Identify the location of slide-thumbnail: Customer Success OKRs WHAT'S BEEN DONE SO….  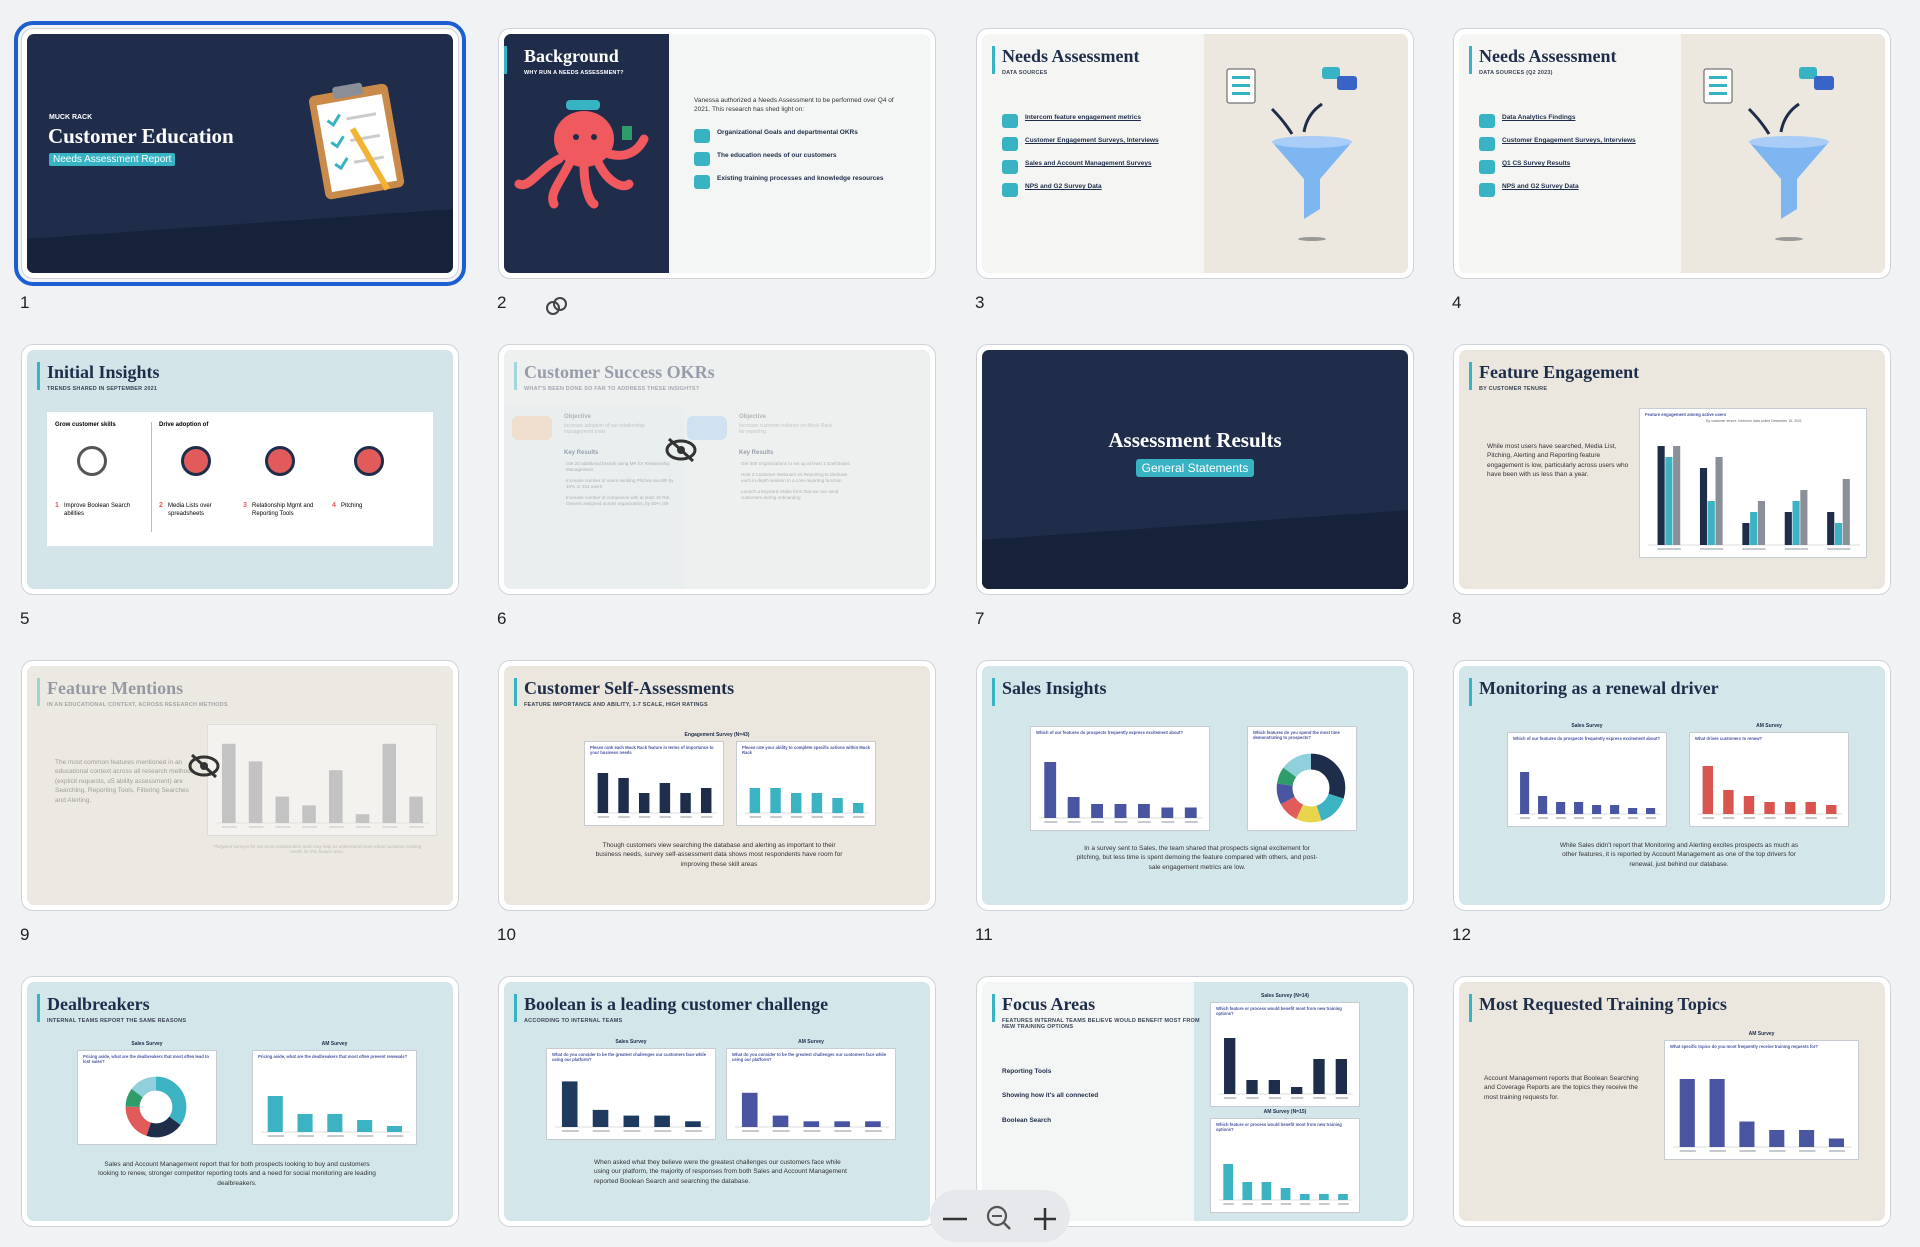
(717, 469).